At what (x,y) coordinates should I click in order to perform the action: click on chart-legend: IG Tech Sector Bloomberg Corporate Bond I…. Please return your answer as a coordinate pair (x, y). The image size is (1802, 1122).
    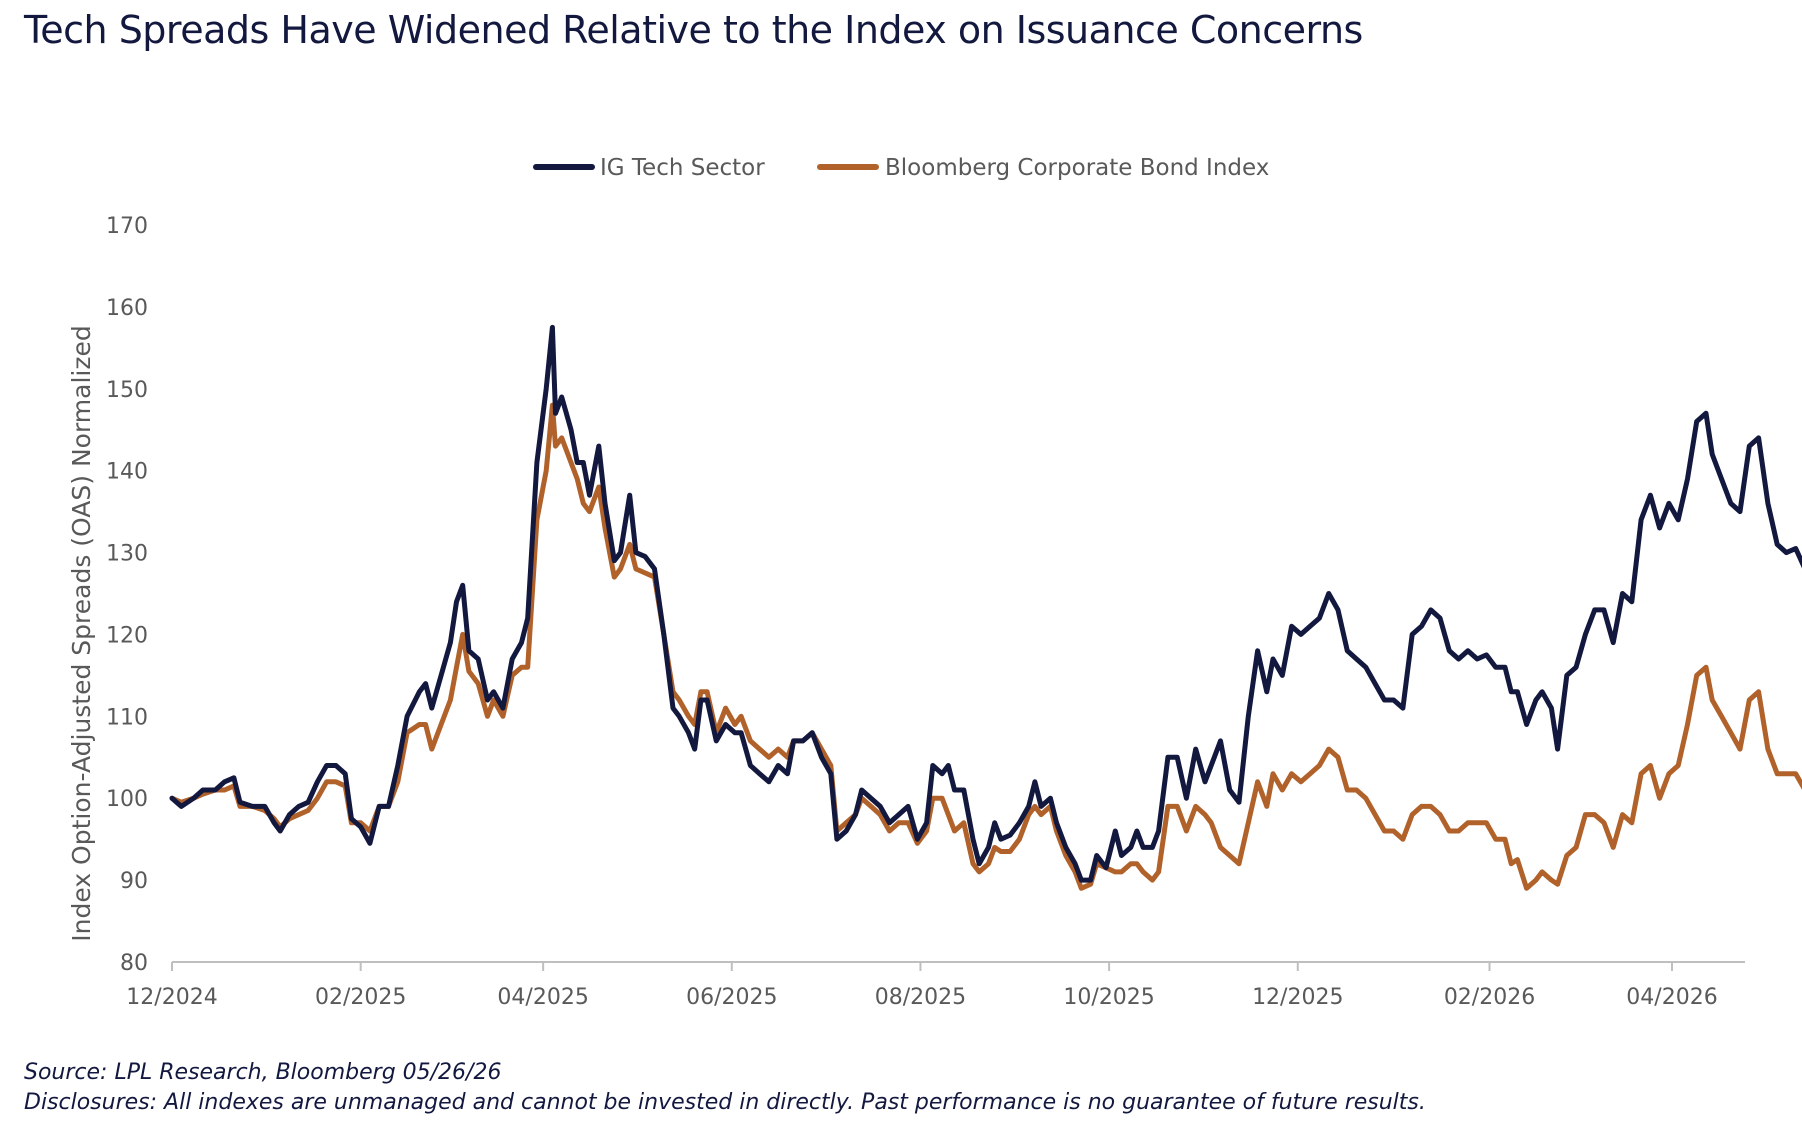
    Looking at the image, I should click on (901, 168).